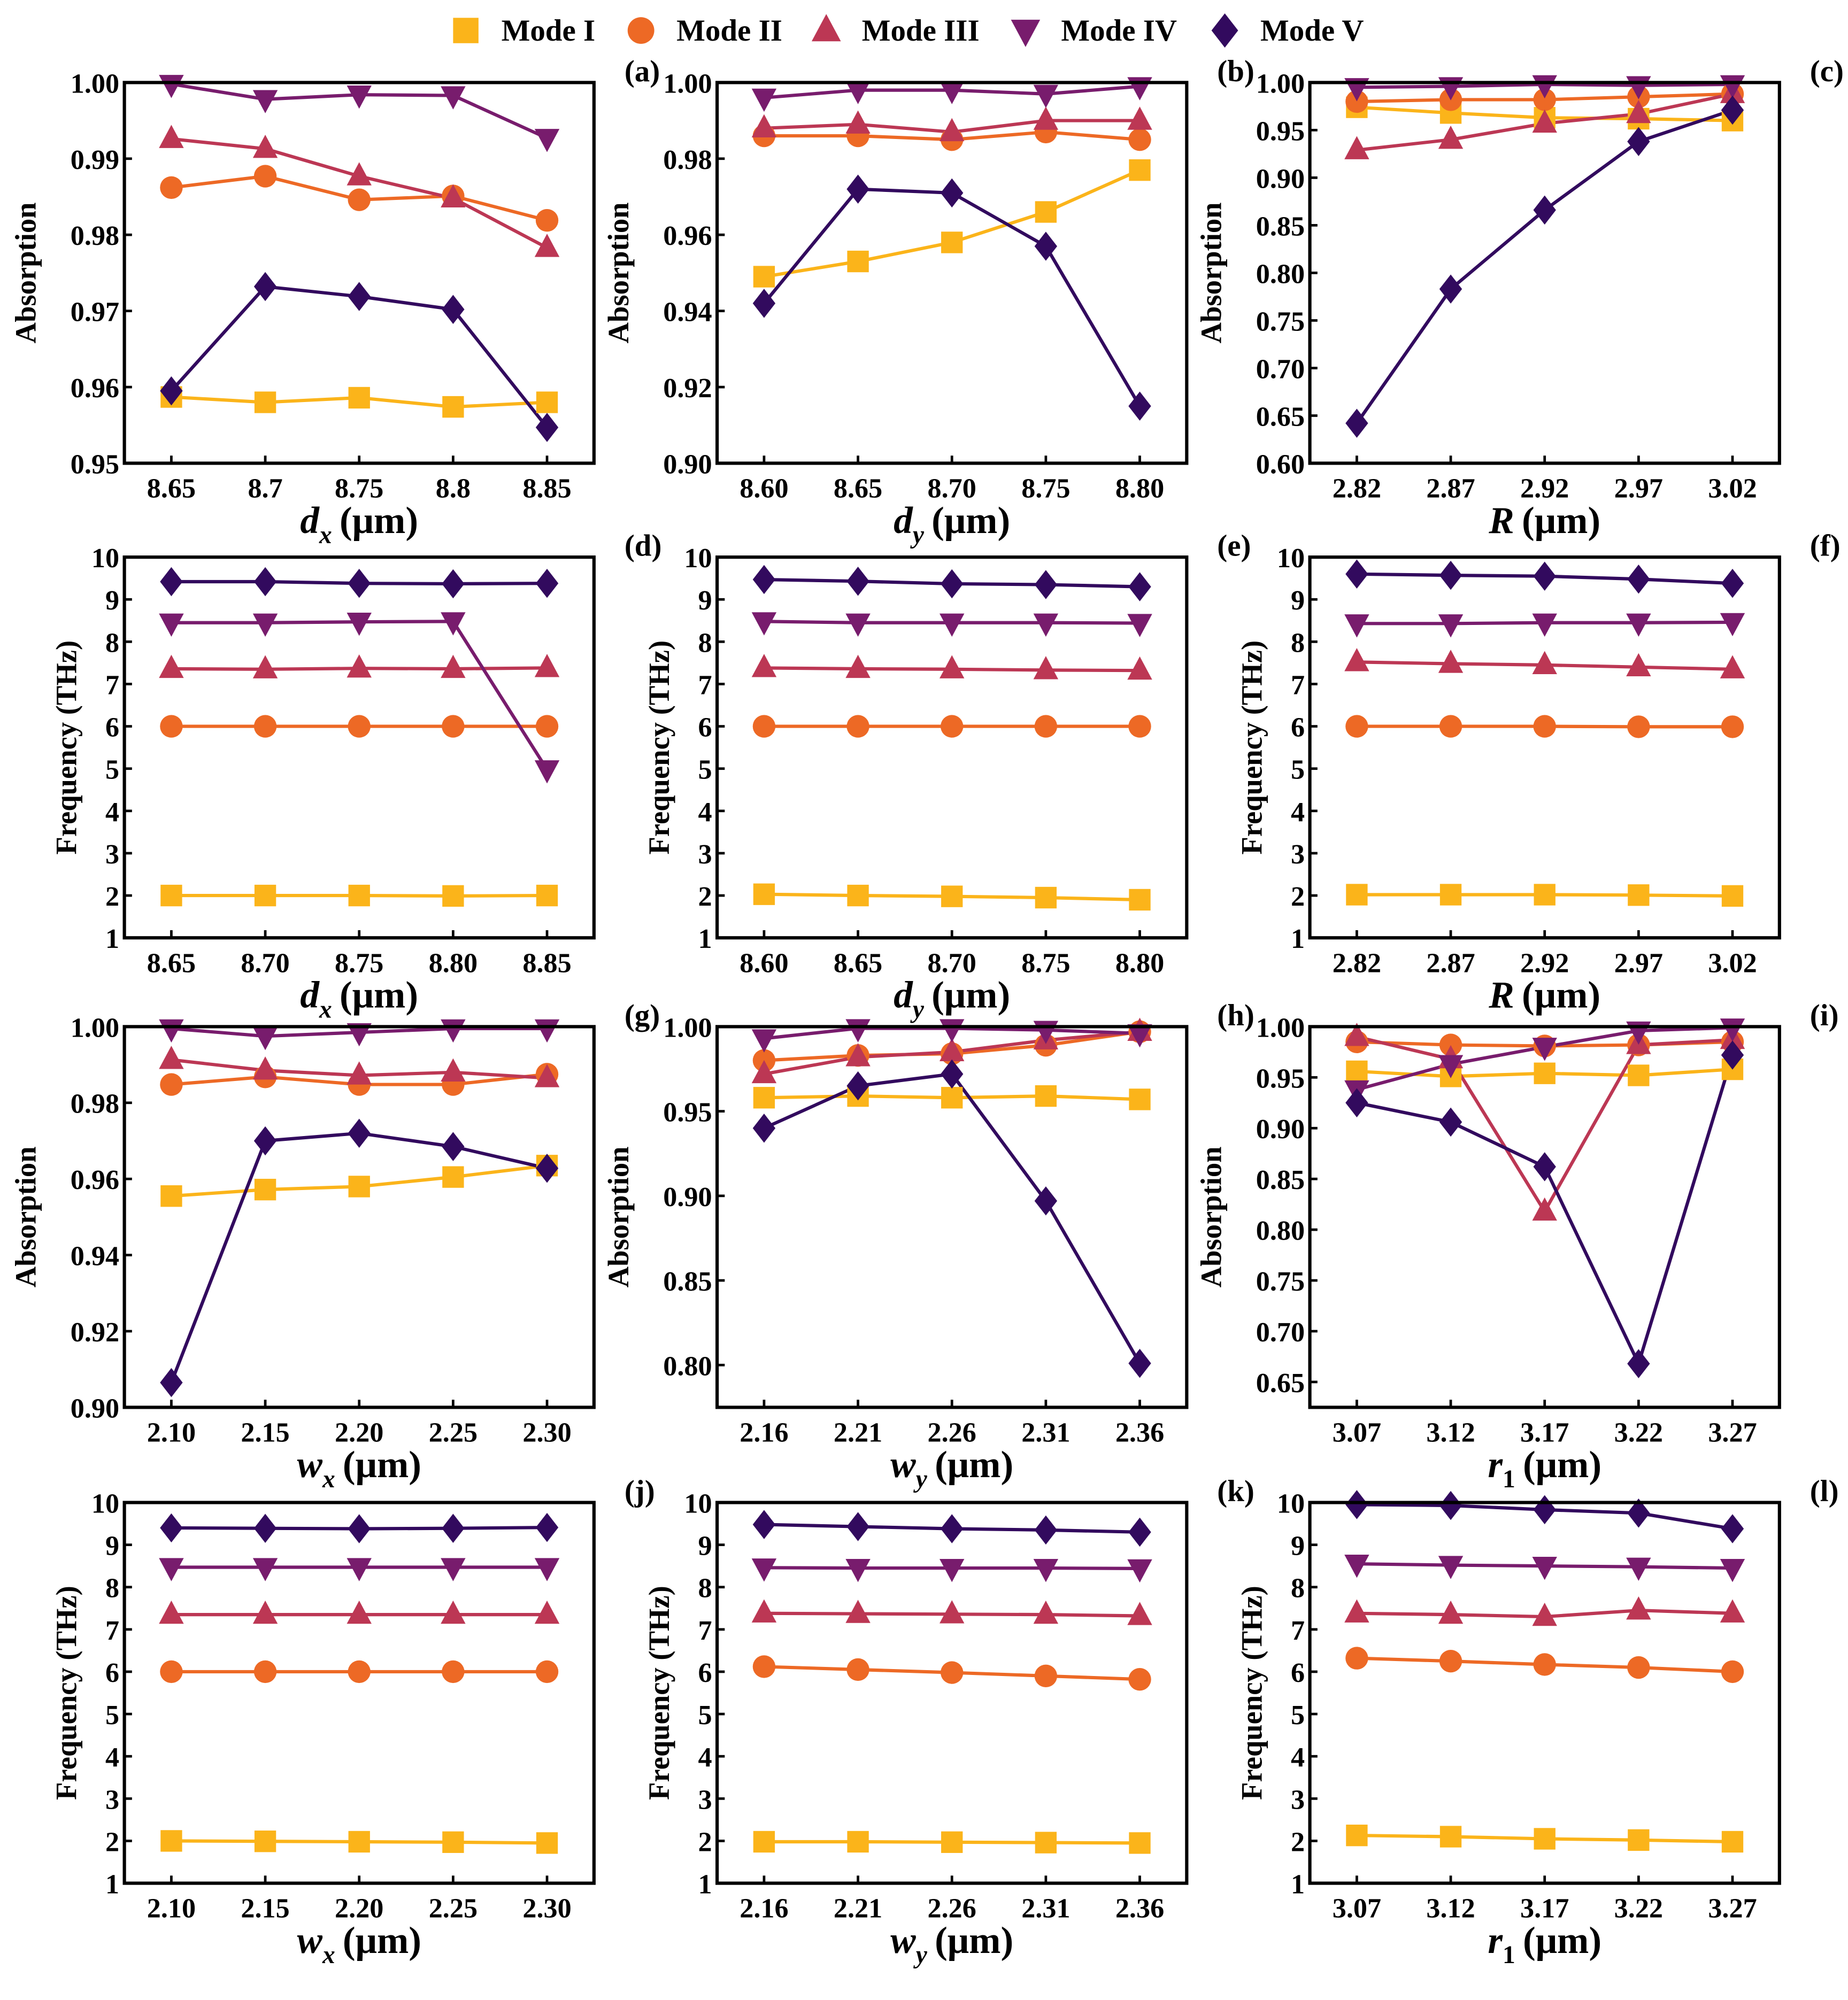  What do you see at coordinates (95, 160) in the screenshot?
I see `y-tick-label: 0.99` at bounding box center [95, 160].